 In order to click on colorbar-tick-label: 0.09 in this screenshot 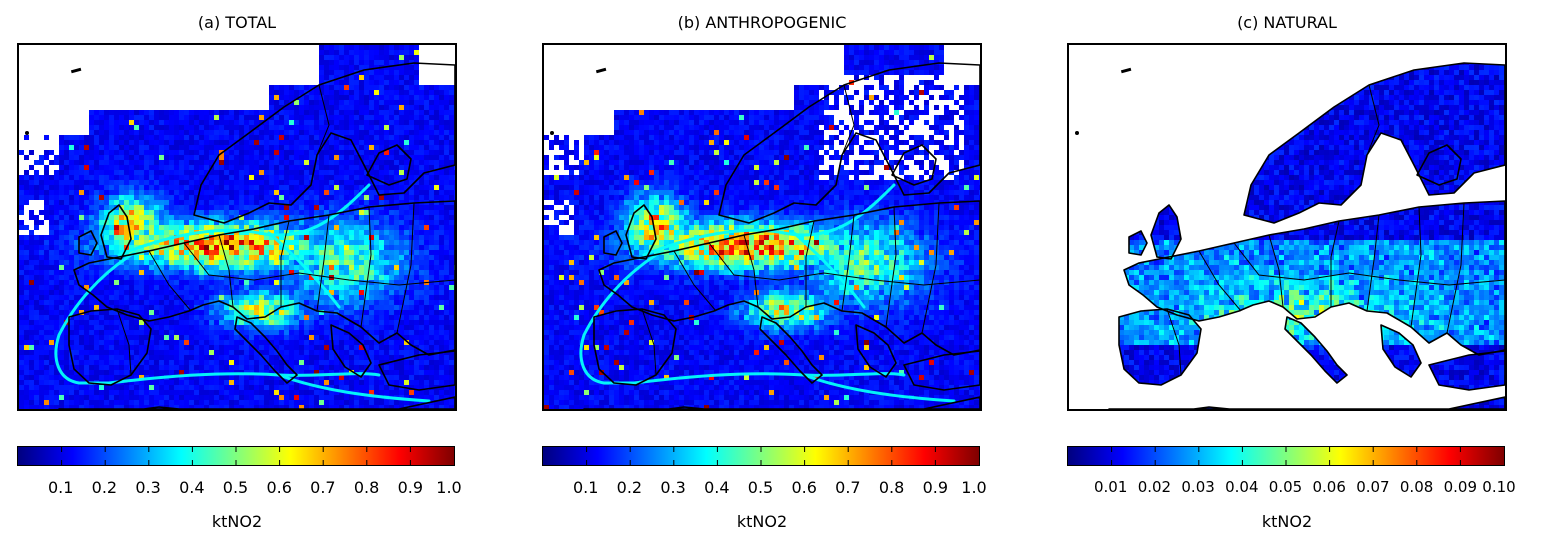, I will do `click(1460, 487)`.